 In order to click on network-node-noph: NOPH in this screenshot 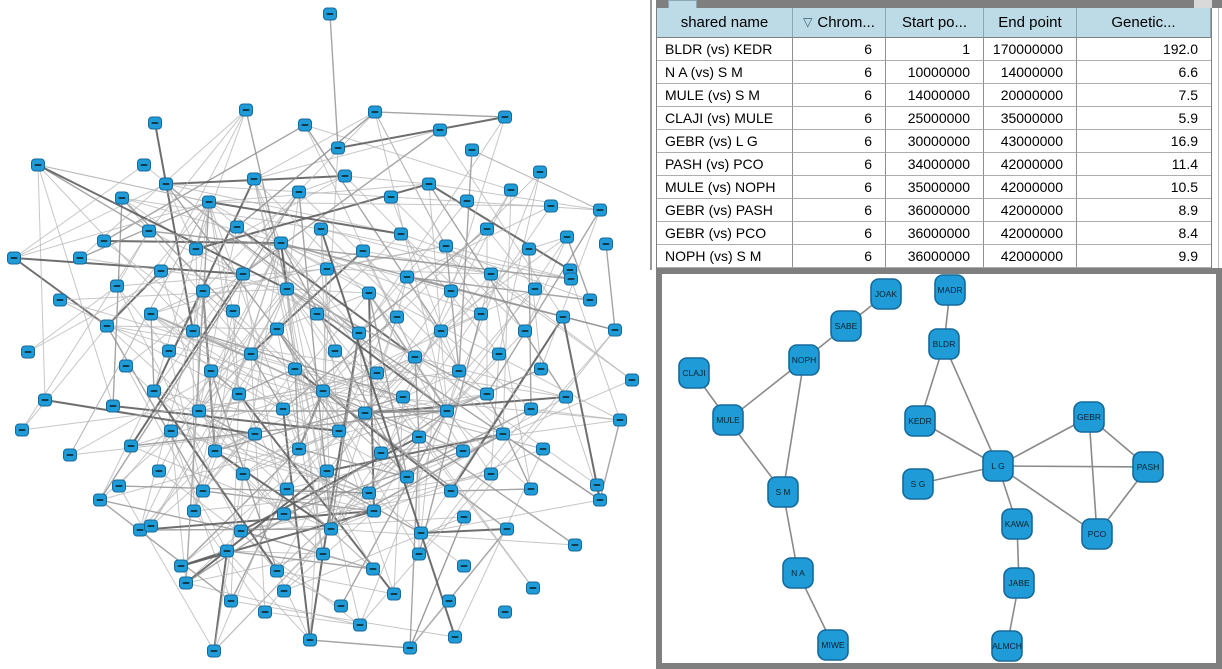, I will do `click(804, 360)`.